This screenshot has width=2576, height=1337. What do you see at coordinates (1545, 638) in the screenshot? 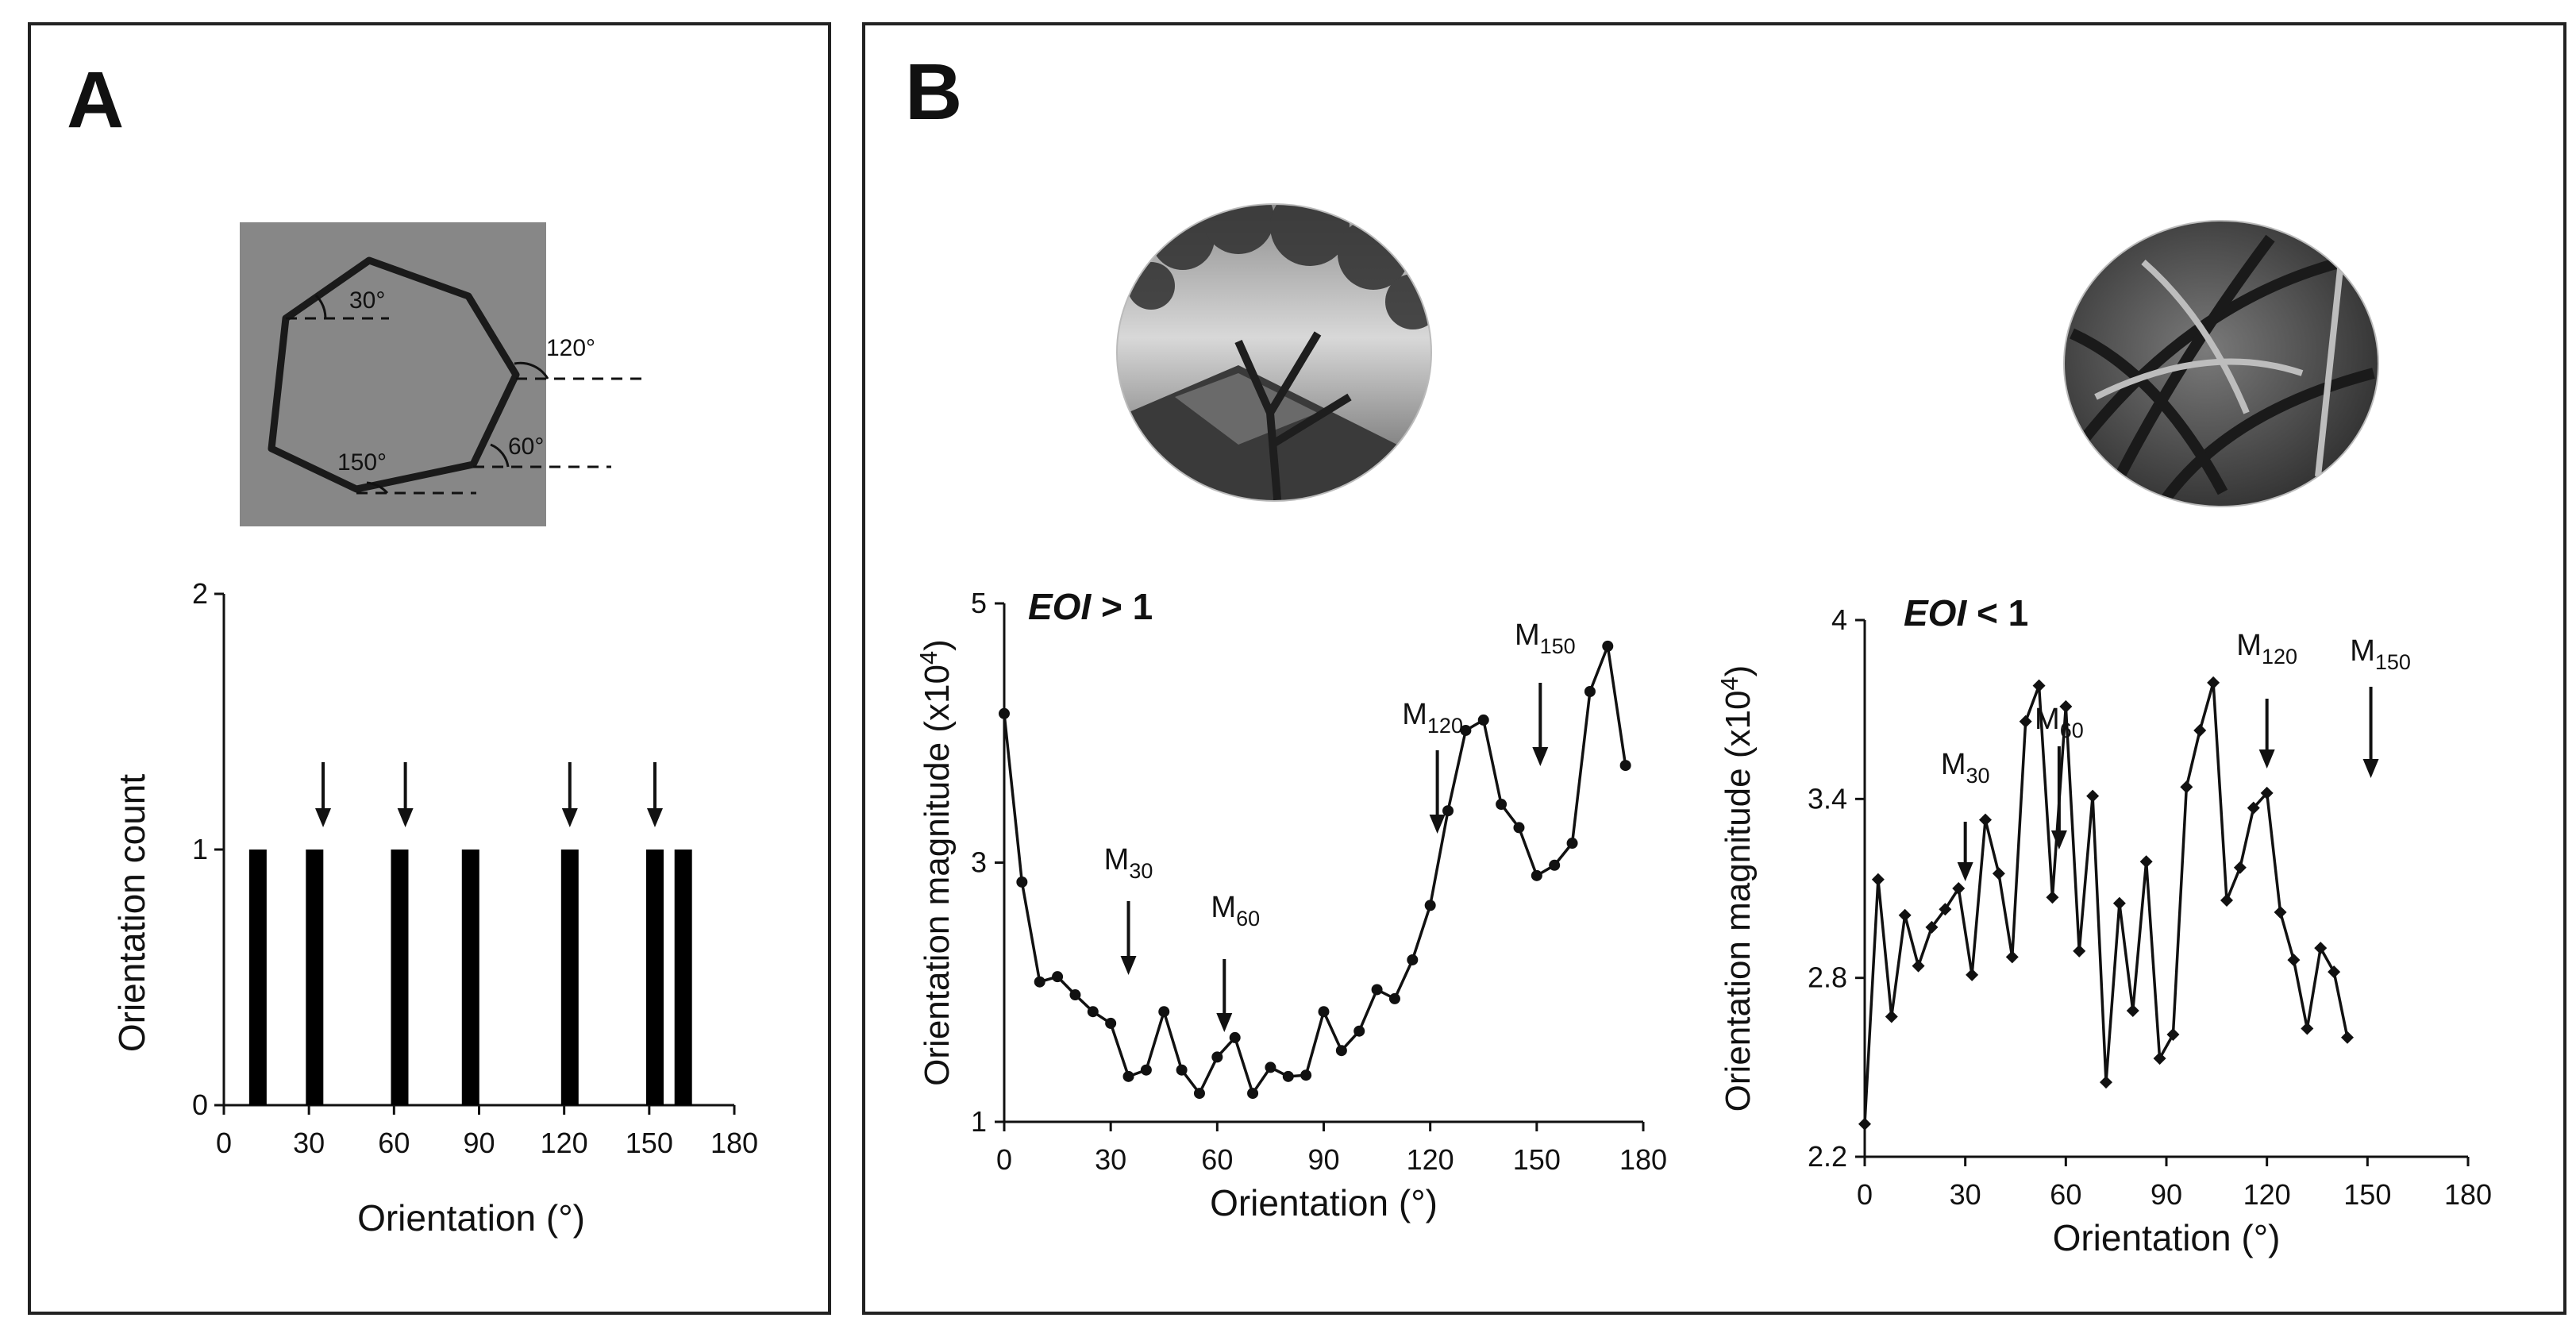
I see `chart-b-left-marker-label-150: M150` at bounding box center [1545, 638].